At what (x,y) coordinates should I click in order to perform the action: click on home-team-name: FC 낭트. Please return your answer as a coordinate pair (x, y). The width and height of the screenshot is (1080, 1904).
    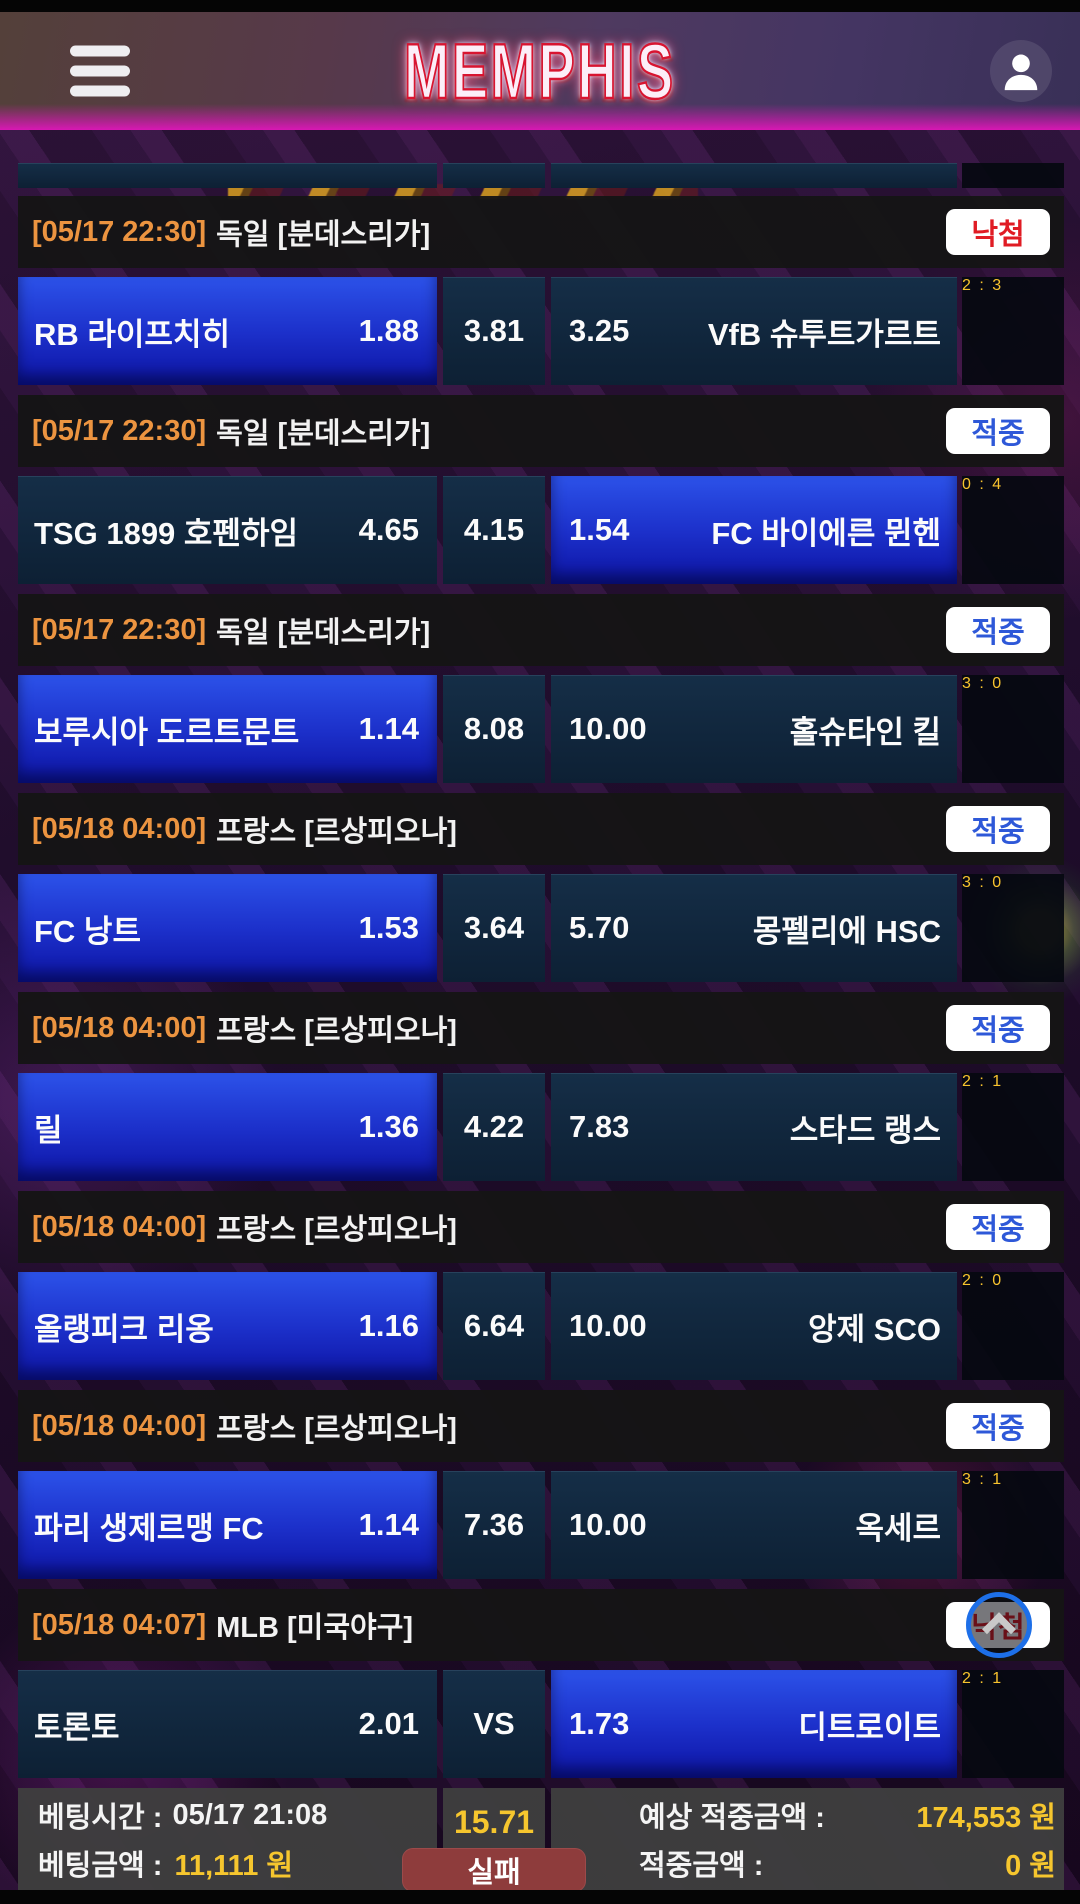
    Looking at the image, I should click on (87, 931).